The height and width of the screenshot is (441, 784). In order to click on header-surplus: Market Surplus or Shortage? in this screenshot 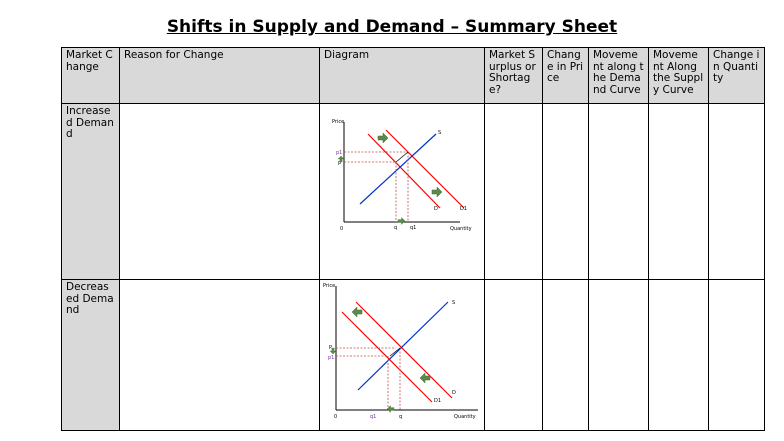, I will do `click(513, 75)`.